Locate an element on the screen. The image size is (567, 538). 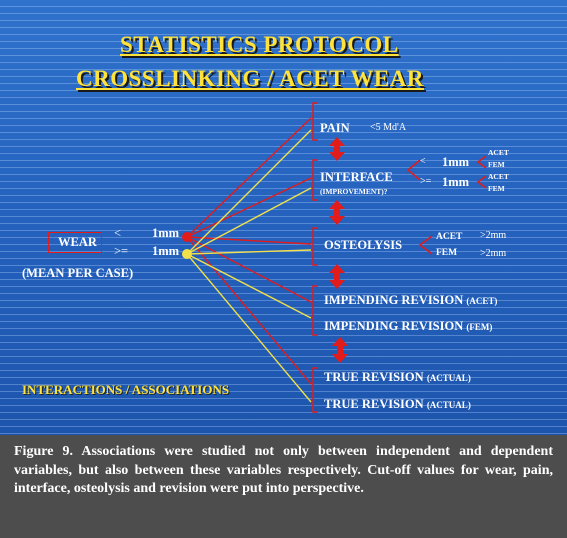
bracket-pain is located at coordinates (315, 121).